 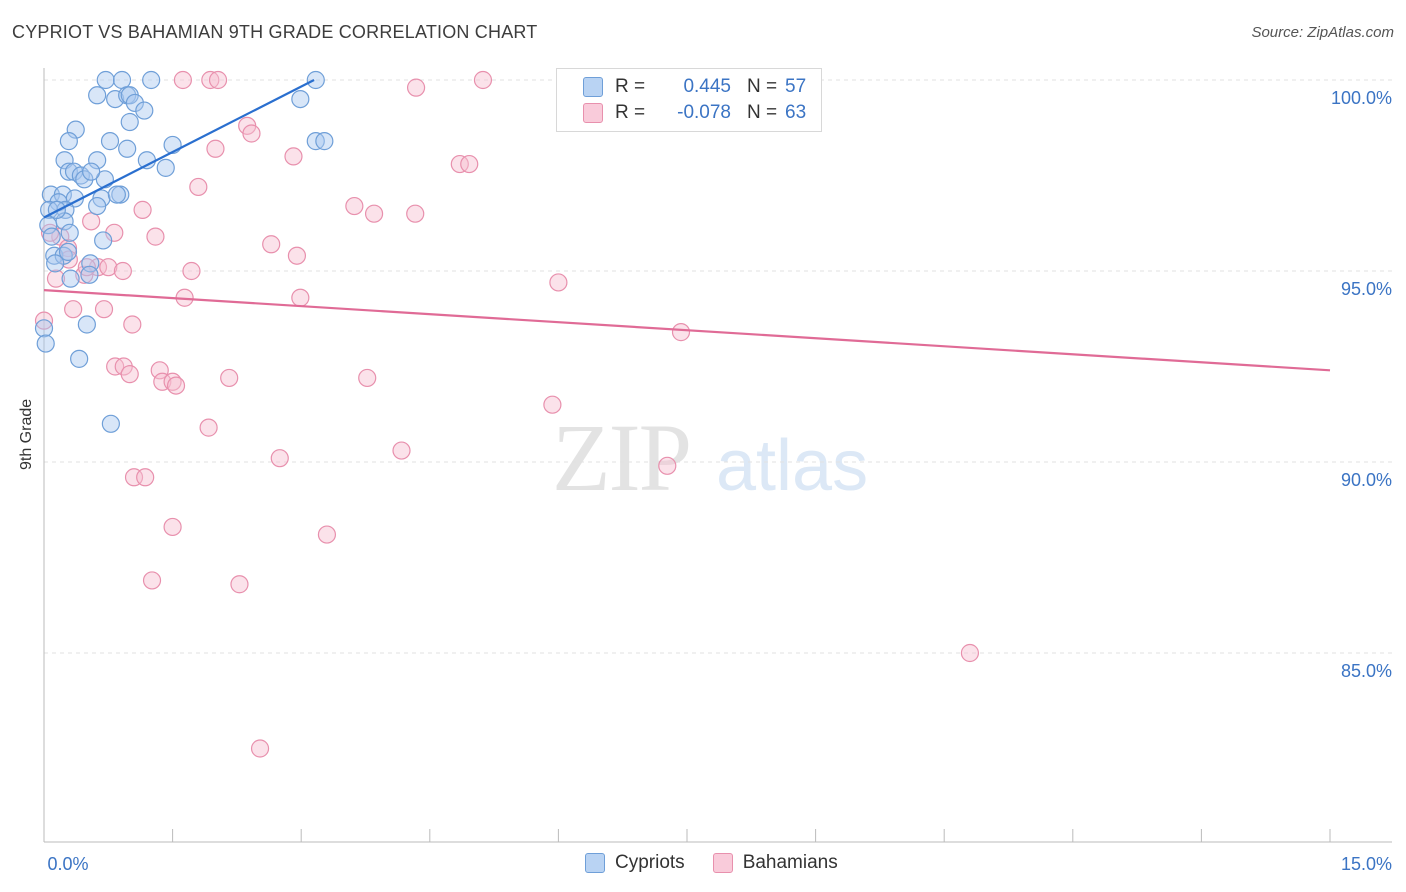 What do you see at coordinates (1366, 671) in the screenshot?
I see `y-tick-label: 85.0%` at bounding box center [1366, 671].